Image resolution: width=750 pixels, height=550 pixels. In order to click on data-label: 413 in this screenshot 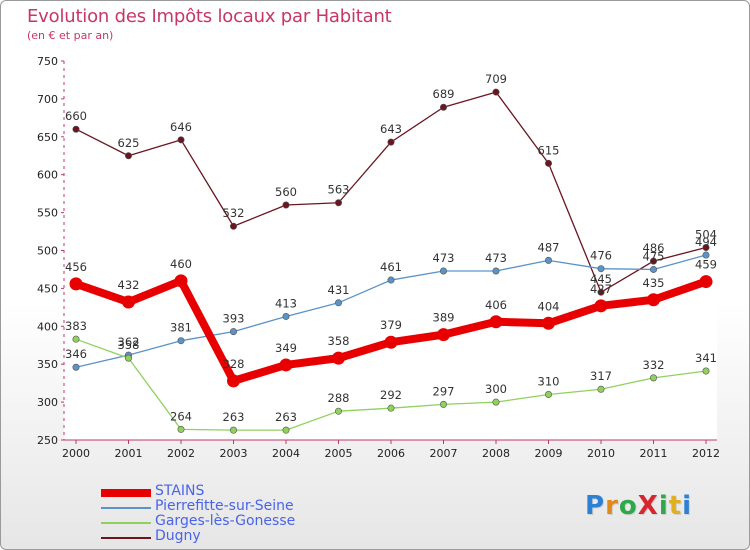, I will do `click(286, 303)`.